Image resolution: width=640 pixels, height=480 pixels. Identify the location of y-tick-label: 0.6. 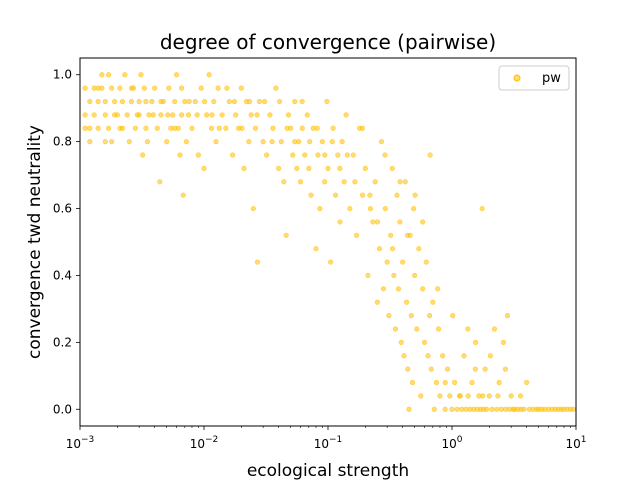
(62, 209).